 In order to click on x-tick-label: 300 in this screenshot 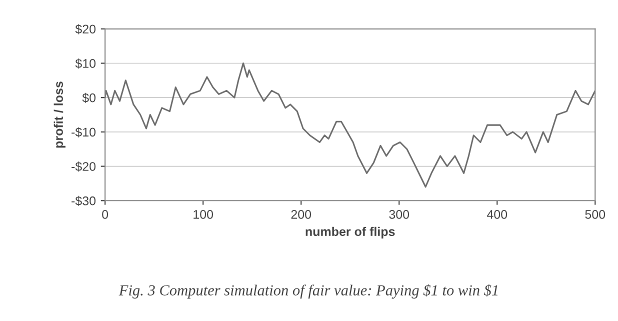, I will do `click(399, 214)`.